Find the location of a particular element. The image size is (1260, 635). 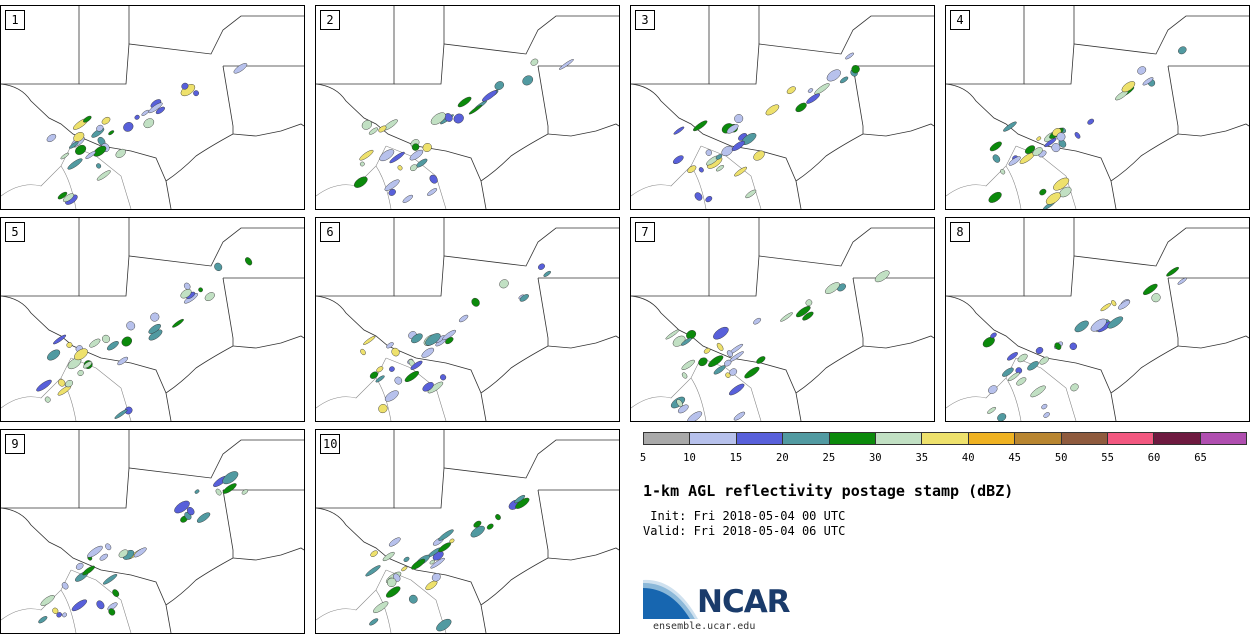

ensemble-url: ensemble.ucar.edu is located at coordinates (704, 626).